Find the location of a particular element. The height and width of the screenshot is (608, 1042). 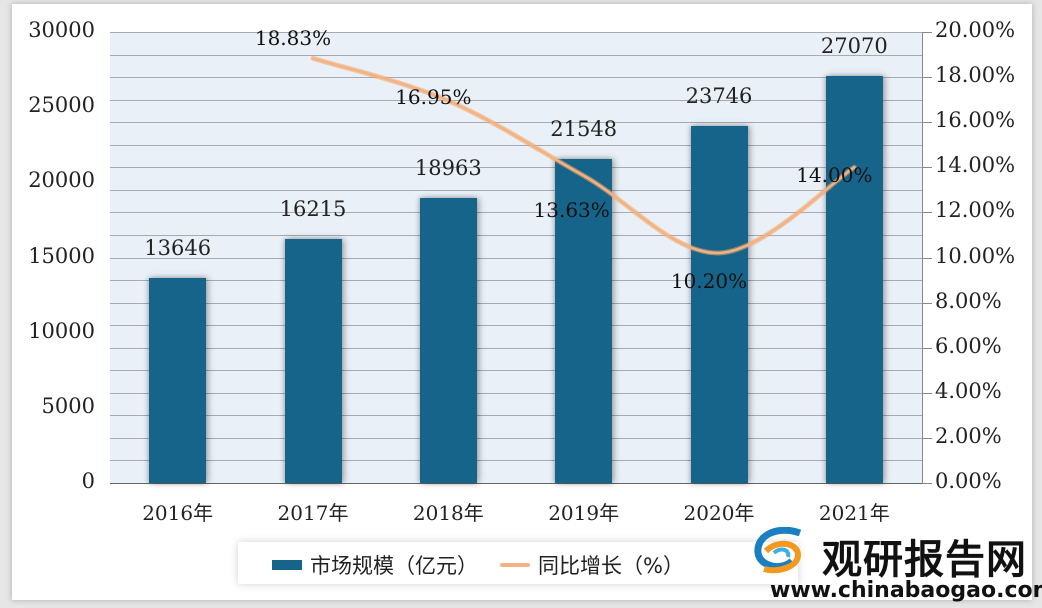

watermark-name: 观研报告网 is located at coordinates (924, 560).